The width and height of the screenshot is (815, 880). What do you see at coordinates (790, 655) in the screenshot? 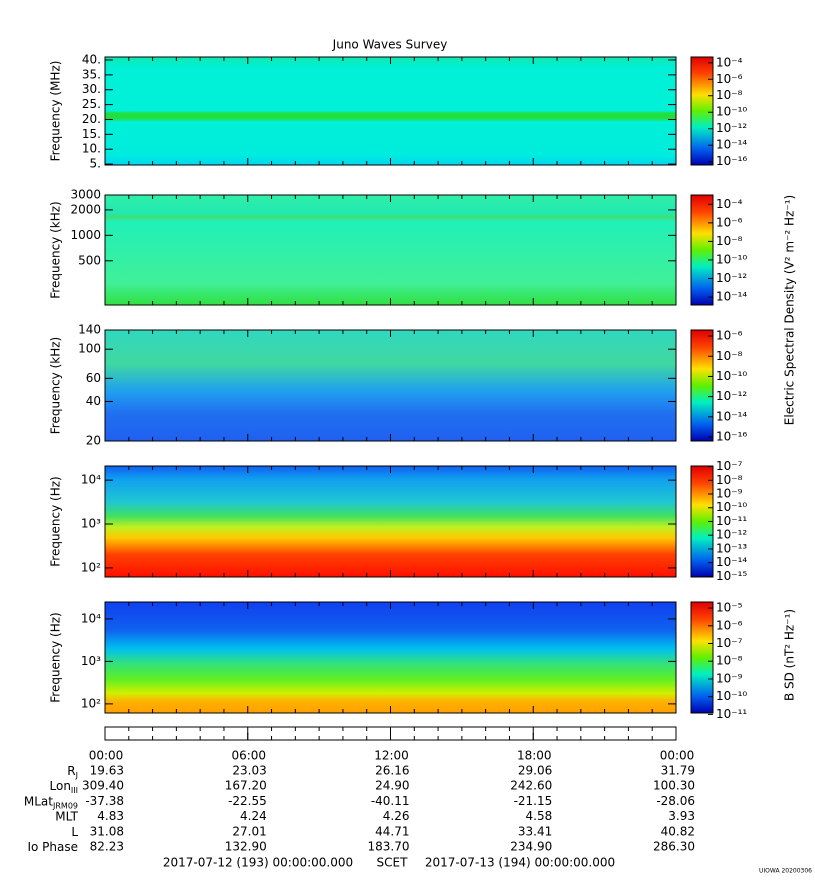
I see `colorbar-label: B SD (nT² Hz⁻¹)` at bounding box center [790, 655].